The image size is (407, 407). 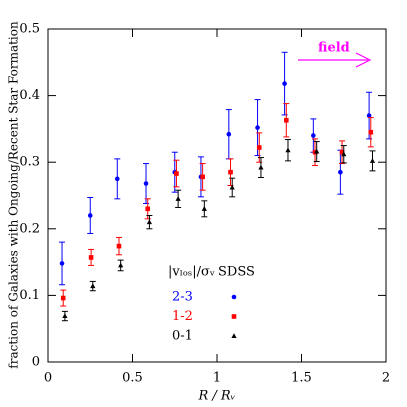 What do you see at coordinates (217, 378) in the screenshot?
I see `x-tick-label: 1` at bounding box center [217, 378].